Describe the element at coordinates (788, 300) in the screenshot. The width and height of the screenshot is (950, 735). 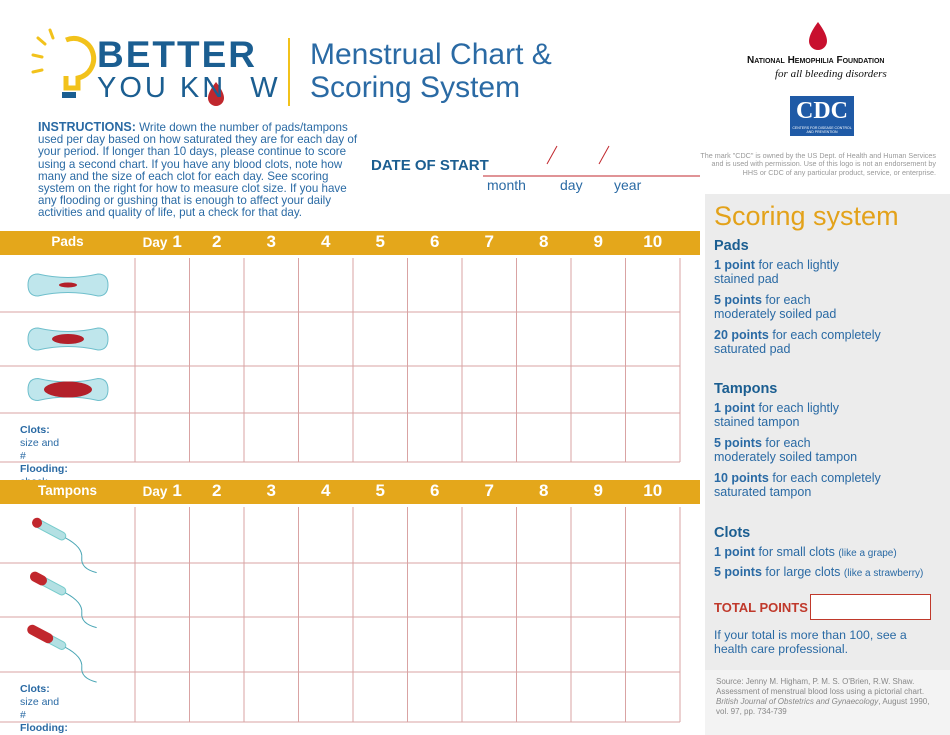
I see `item-text: for each` at that location.